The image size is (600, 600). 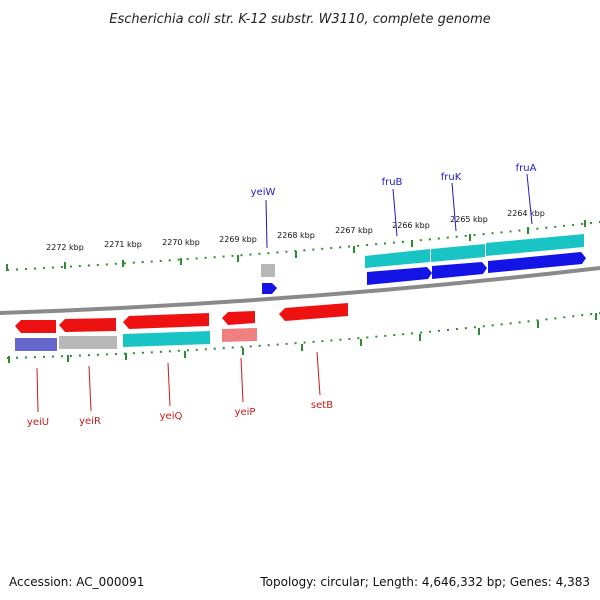 What do you see at coordinates (87, 325) in the screenshot?
I see `yeiR-gene-arrow` at bounding box center [87, 325].